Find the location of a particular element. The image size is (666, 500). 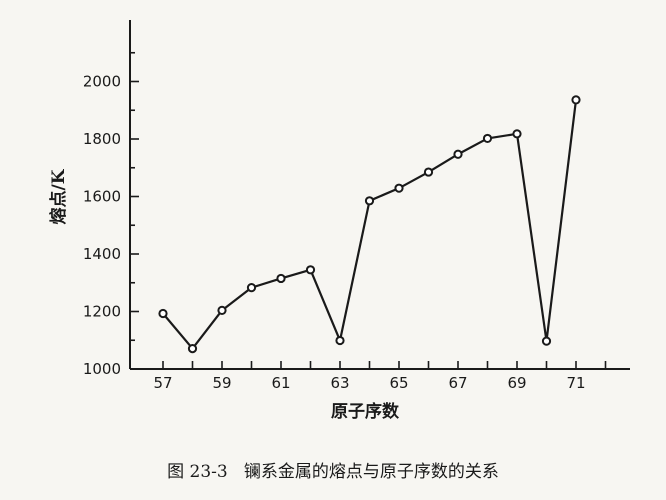

x-tick-label: 61 is located at coordinates (280, 383).